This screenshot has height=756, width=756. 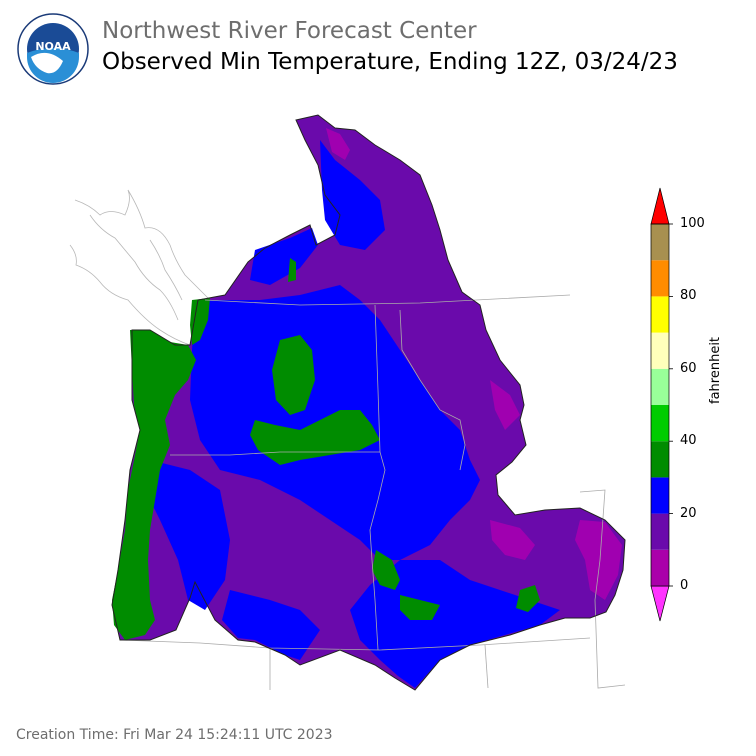 What do you see at coordinates (688, 296) in the screenshot?
I see `colorbar-tick-label: 80` at bounding box center [688, 296].